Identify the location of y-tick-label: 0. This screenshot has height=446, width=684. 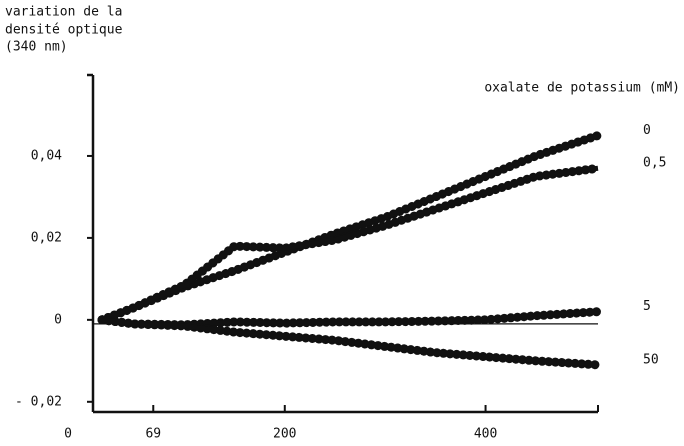
(58, 319).